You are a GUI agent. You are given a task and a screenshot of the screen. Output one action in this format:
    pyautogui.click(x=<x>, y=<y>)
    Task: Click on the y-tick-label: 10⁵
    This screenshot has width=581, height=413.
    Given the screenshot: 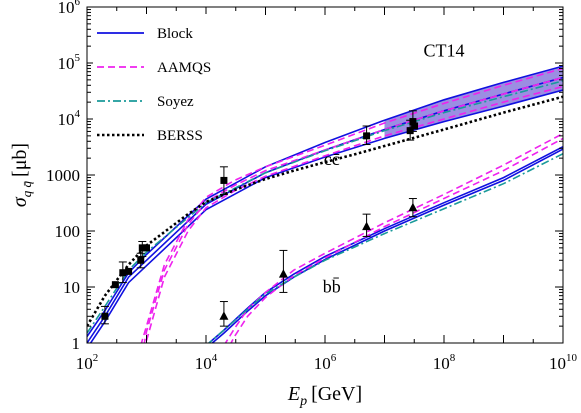 What is the action you would take?
    pyautogui.click(x=69, y=62)
    